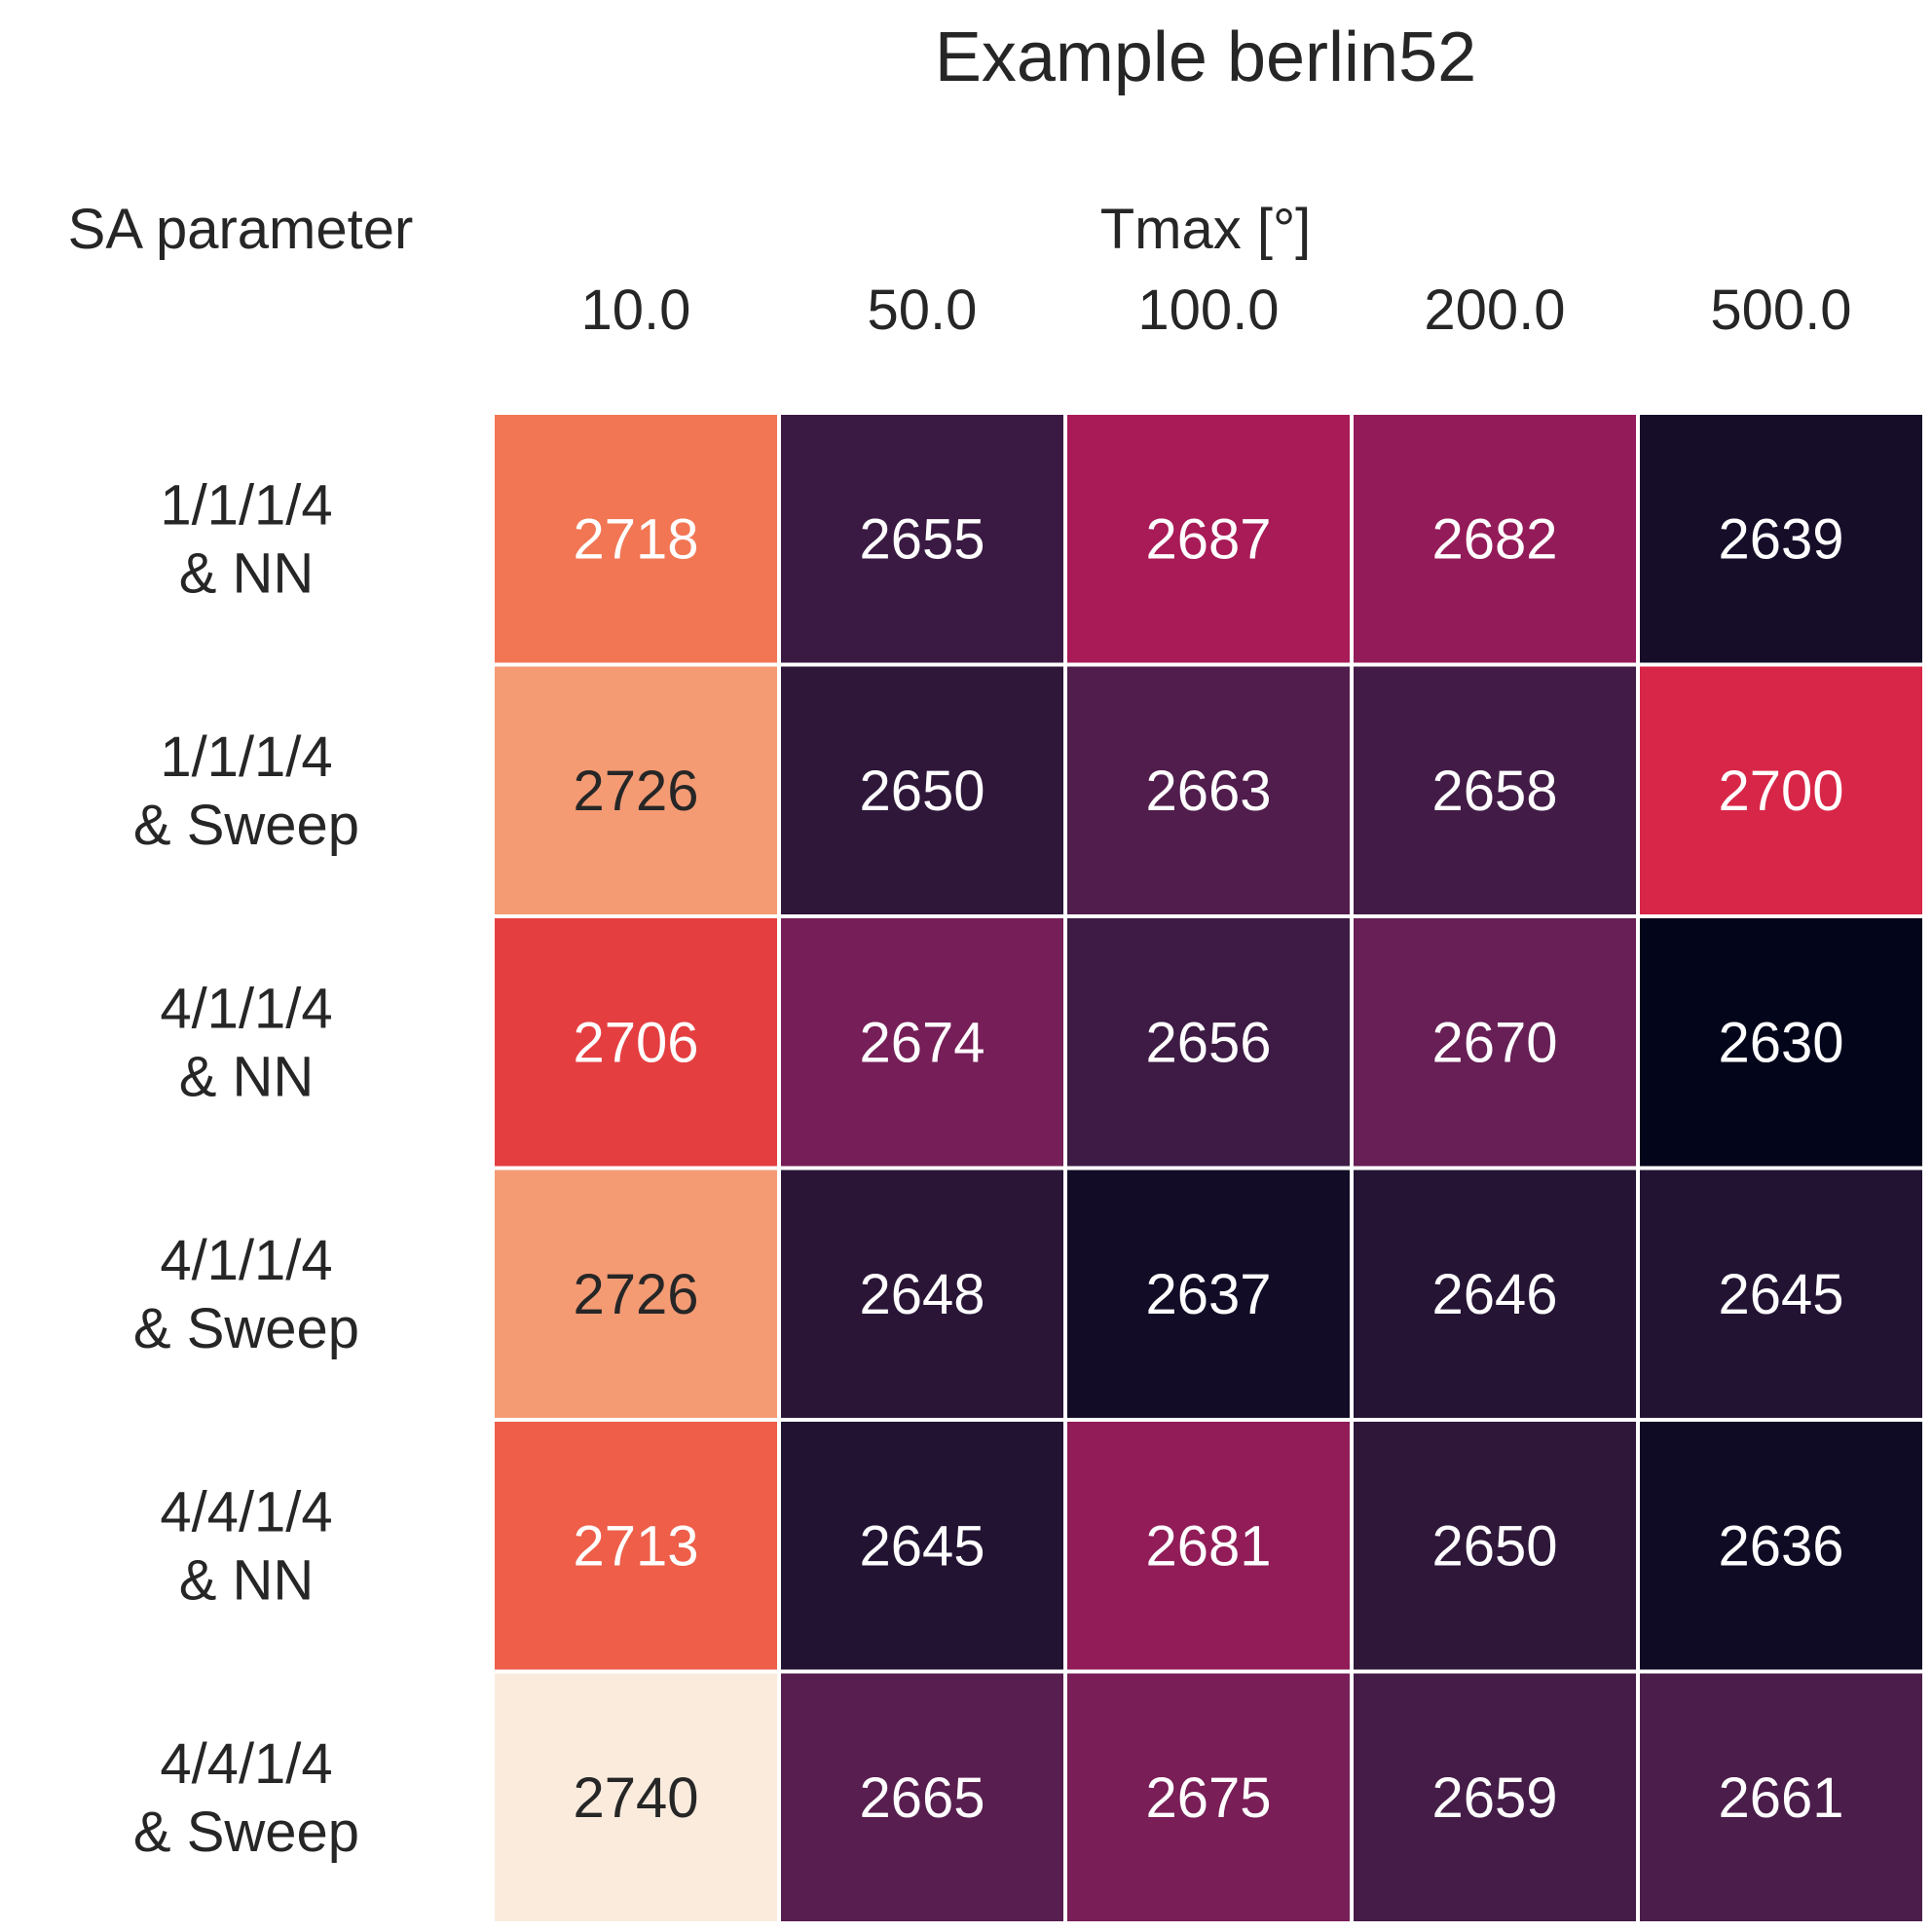 This screenshot has width=1932, height=1932. I want to click on cell-value-label: 2687, so click(1208, 539).